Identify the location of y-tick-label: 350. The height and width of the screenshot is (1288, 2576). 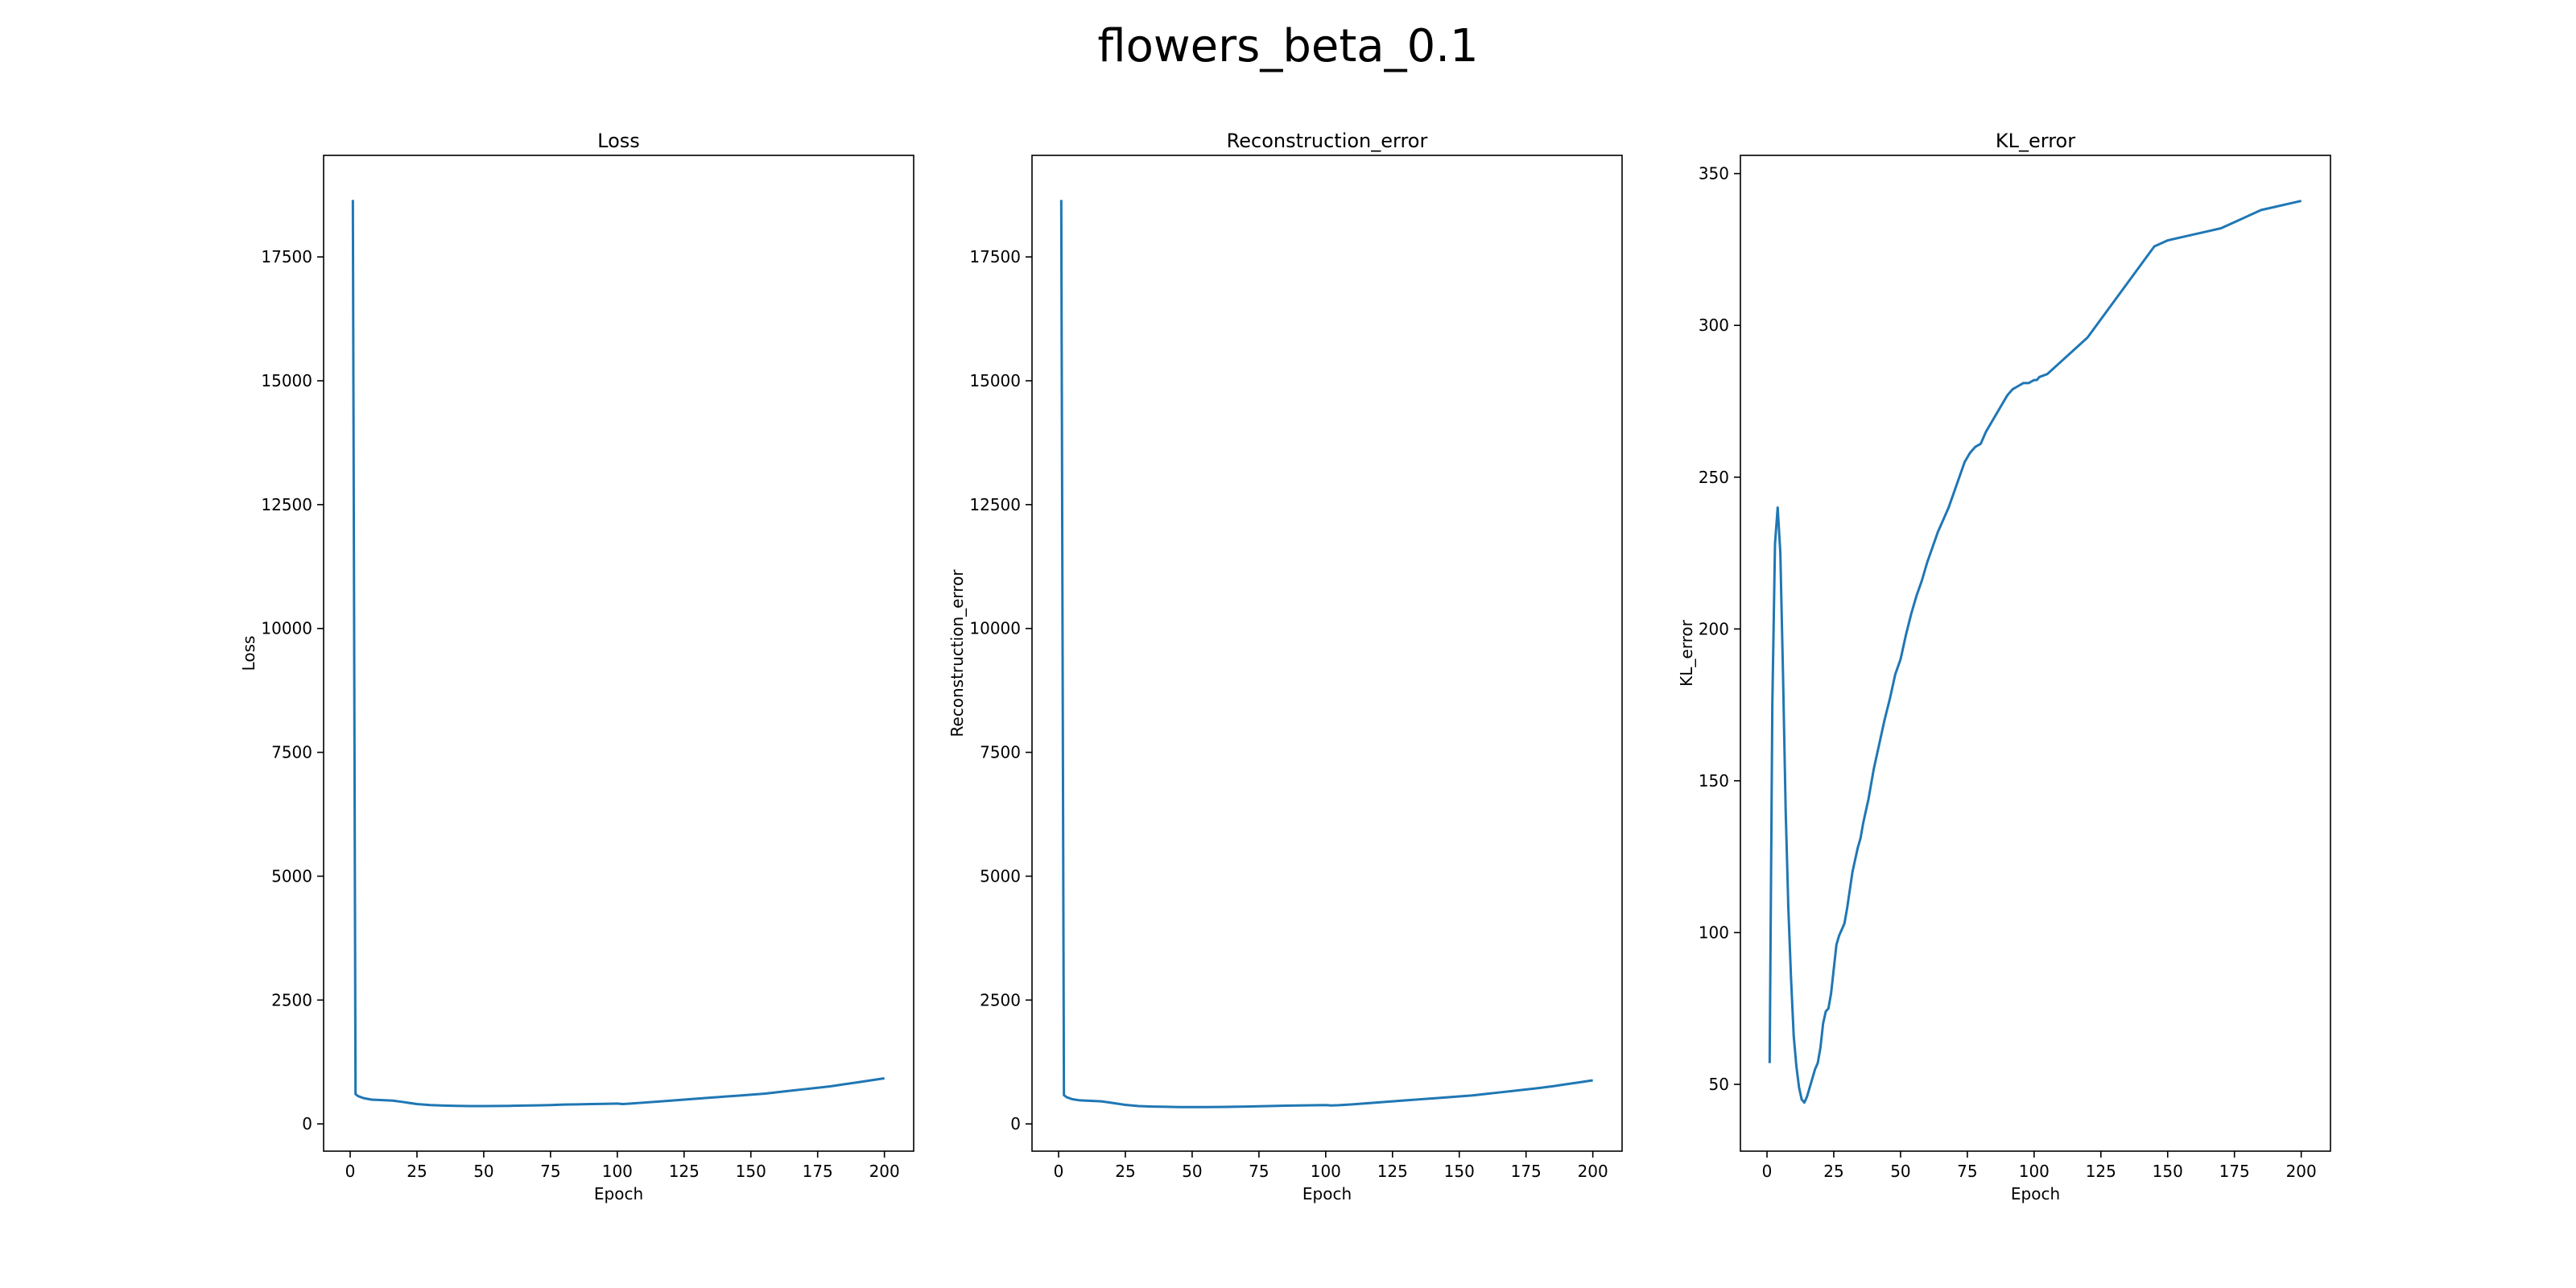
(1714, 174).